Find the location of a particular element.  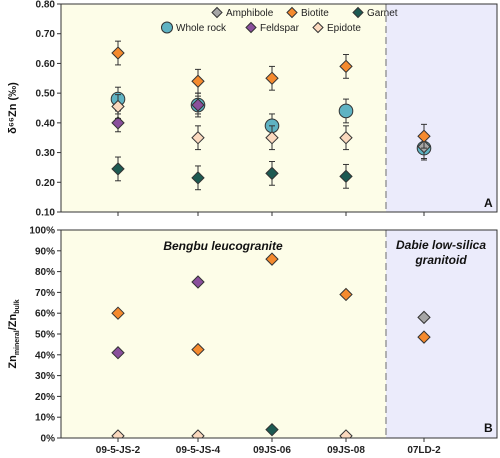

panel-b-y-label: Znmineral/Znbulk is located at coordinates (14, 333).